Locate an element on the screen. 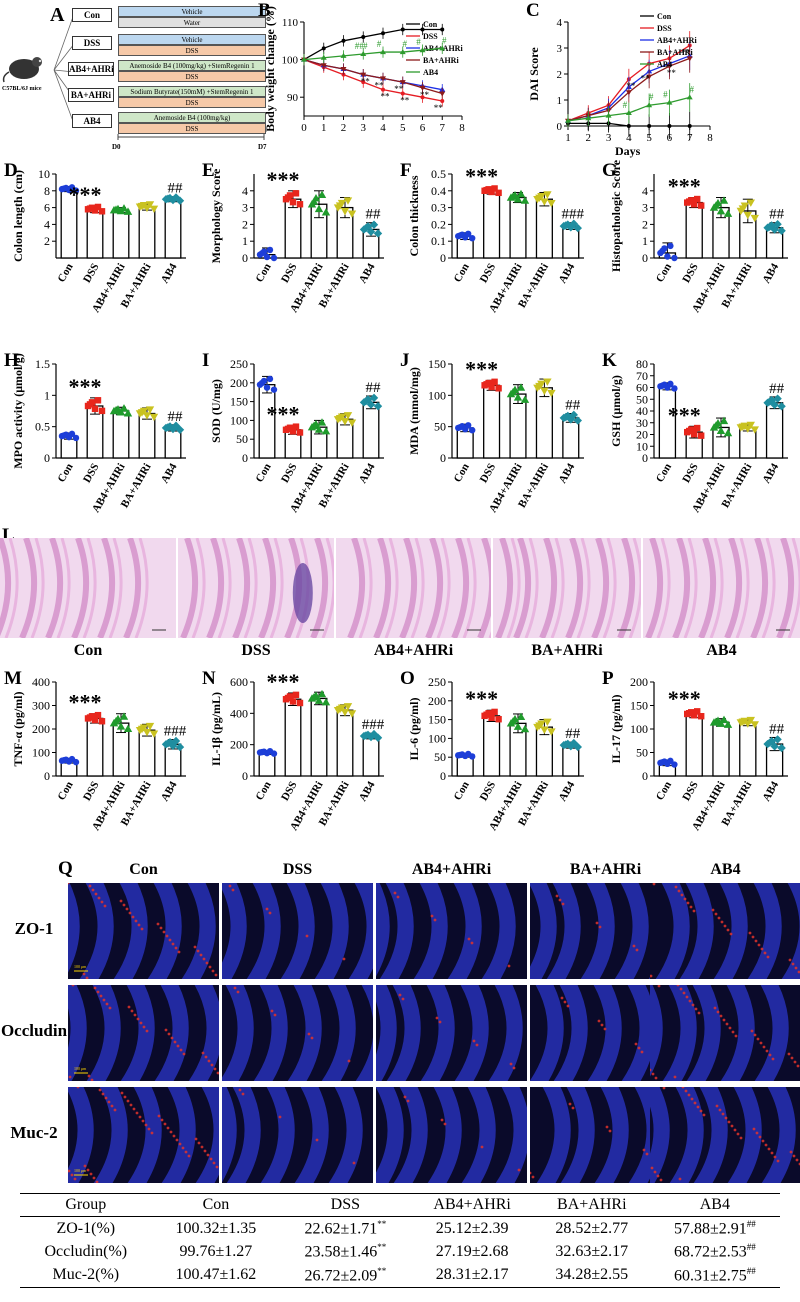  y-tick-label: 3 is located at coordinates (245, 208).